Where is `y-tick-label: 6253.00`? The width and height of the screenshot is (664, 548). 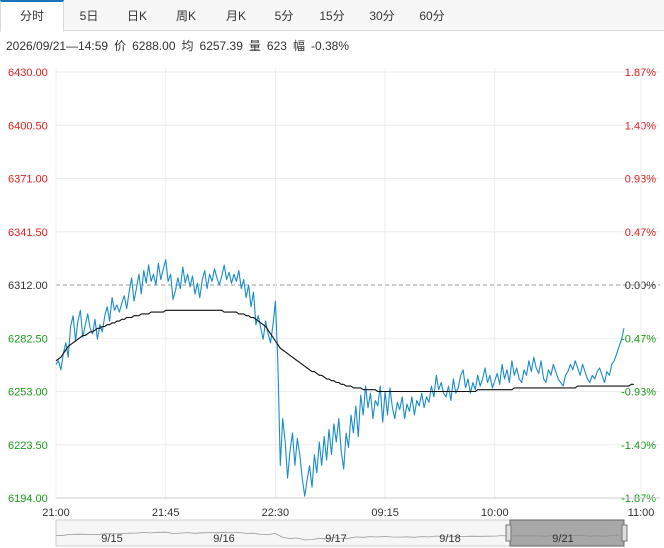 y-tick-label: 6253.00 is located at coordinates (28, 393).